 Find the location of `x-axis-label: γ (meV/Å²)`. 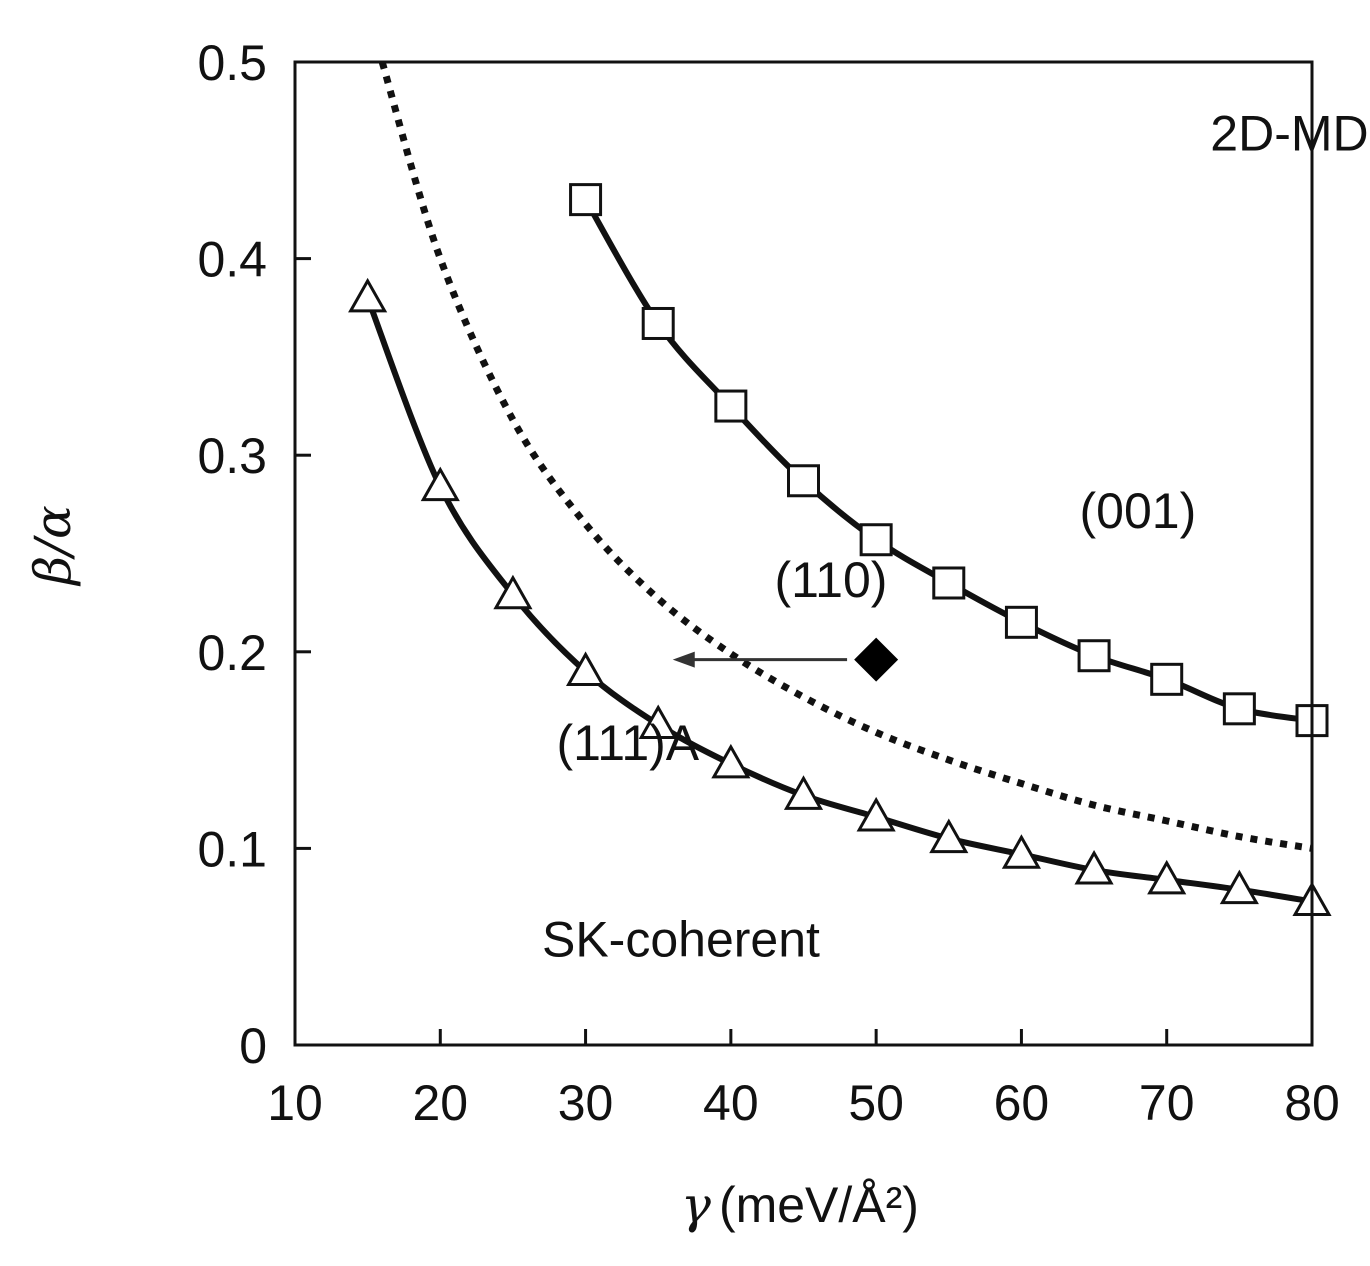

x-axis-label: γ (meV/Å²) is located at coordinates (800, 1205).